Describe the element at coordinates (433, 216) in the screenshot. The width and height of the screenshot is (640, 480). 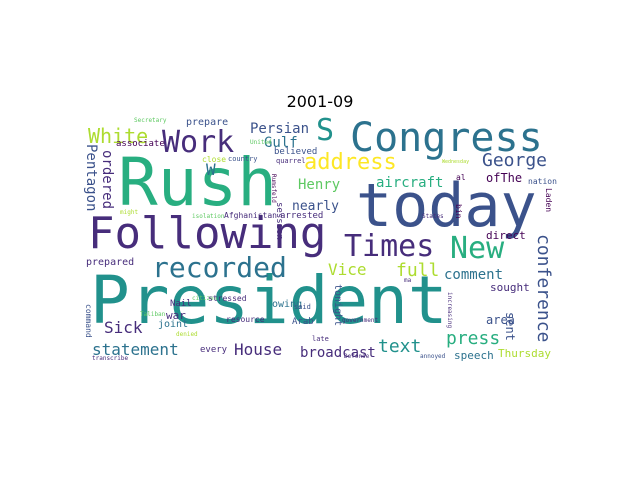
I see `word-states: States` at that location.